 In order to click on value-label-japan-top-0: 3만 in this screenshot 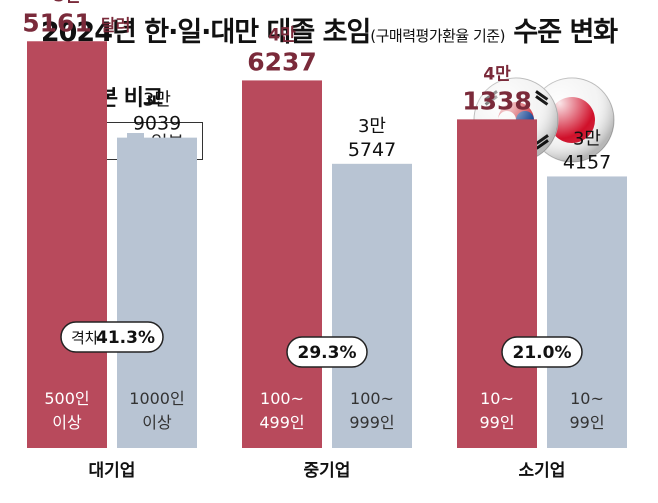, I will do `click(157, 100)`.